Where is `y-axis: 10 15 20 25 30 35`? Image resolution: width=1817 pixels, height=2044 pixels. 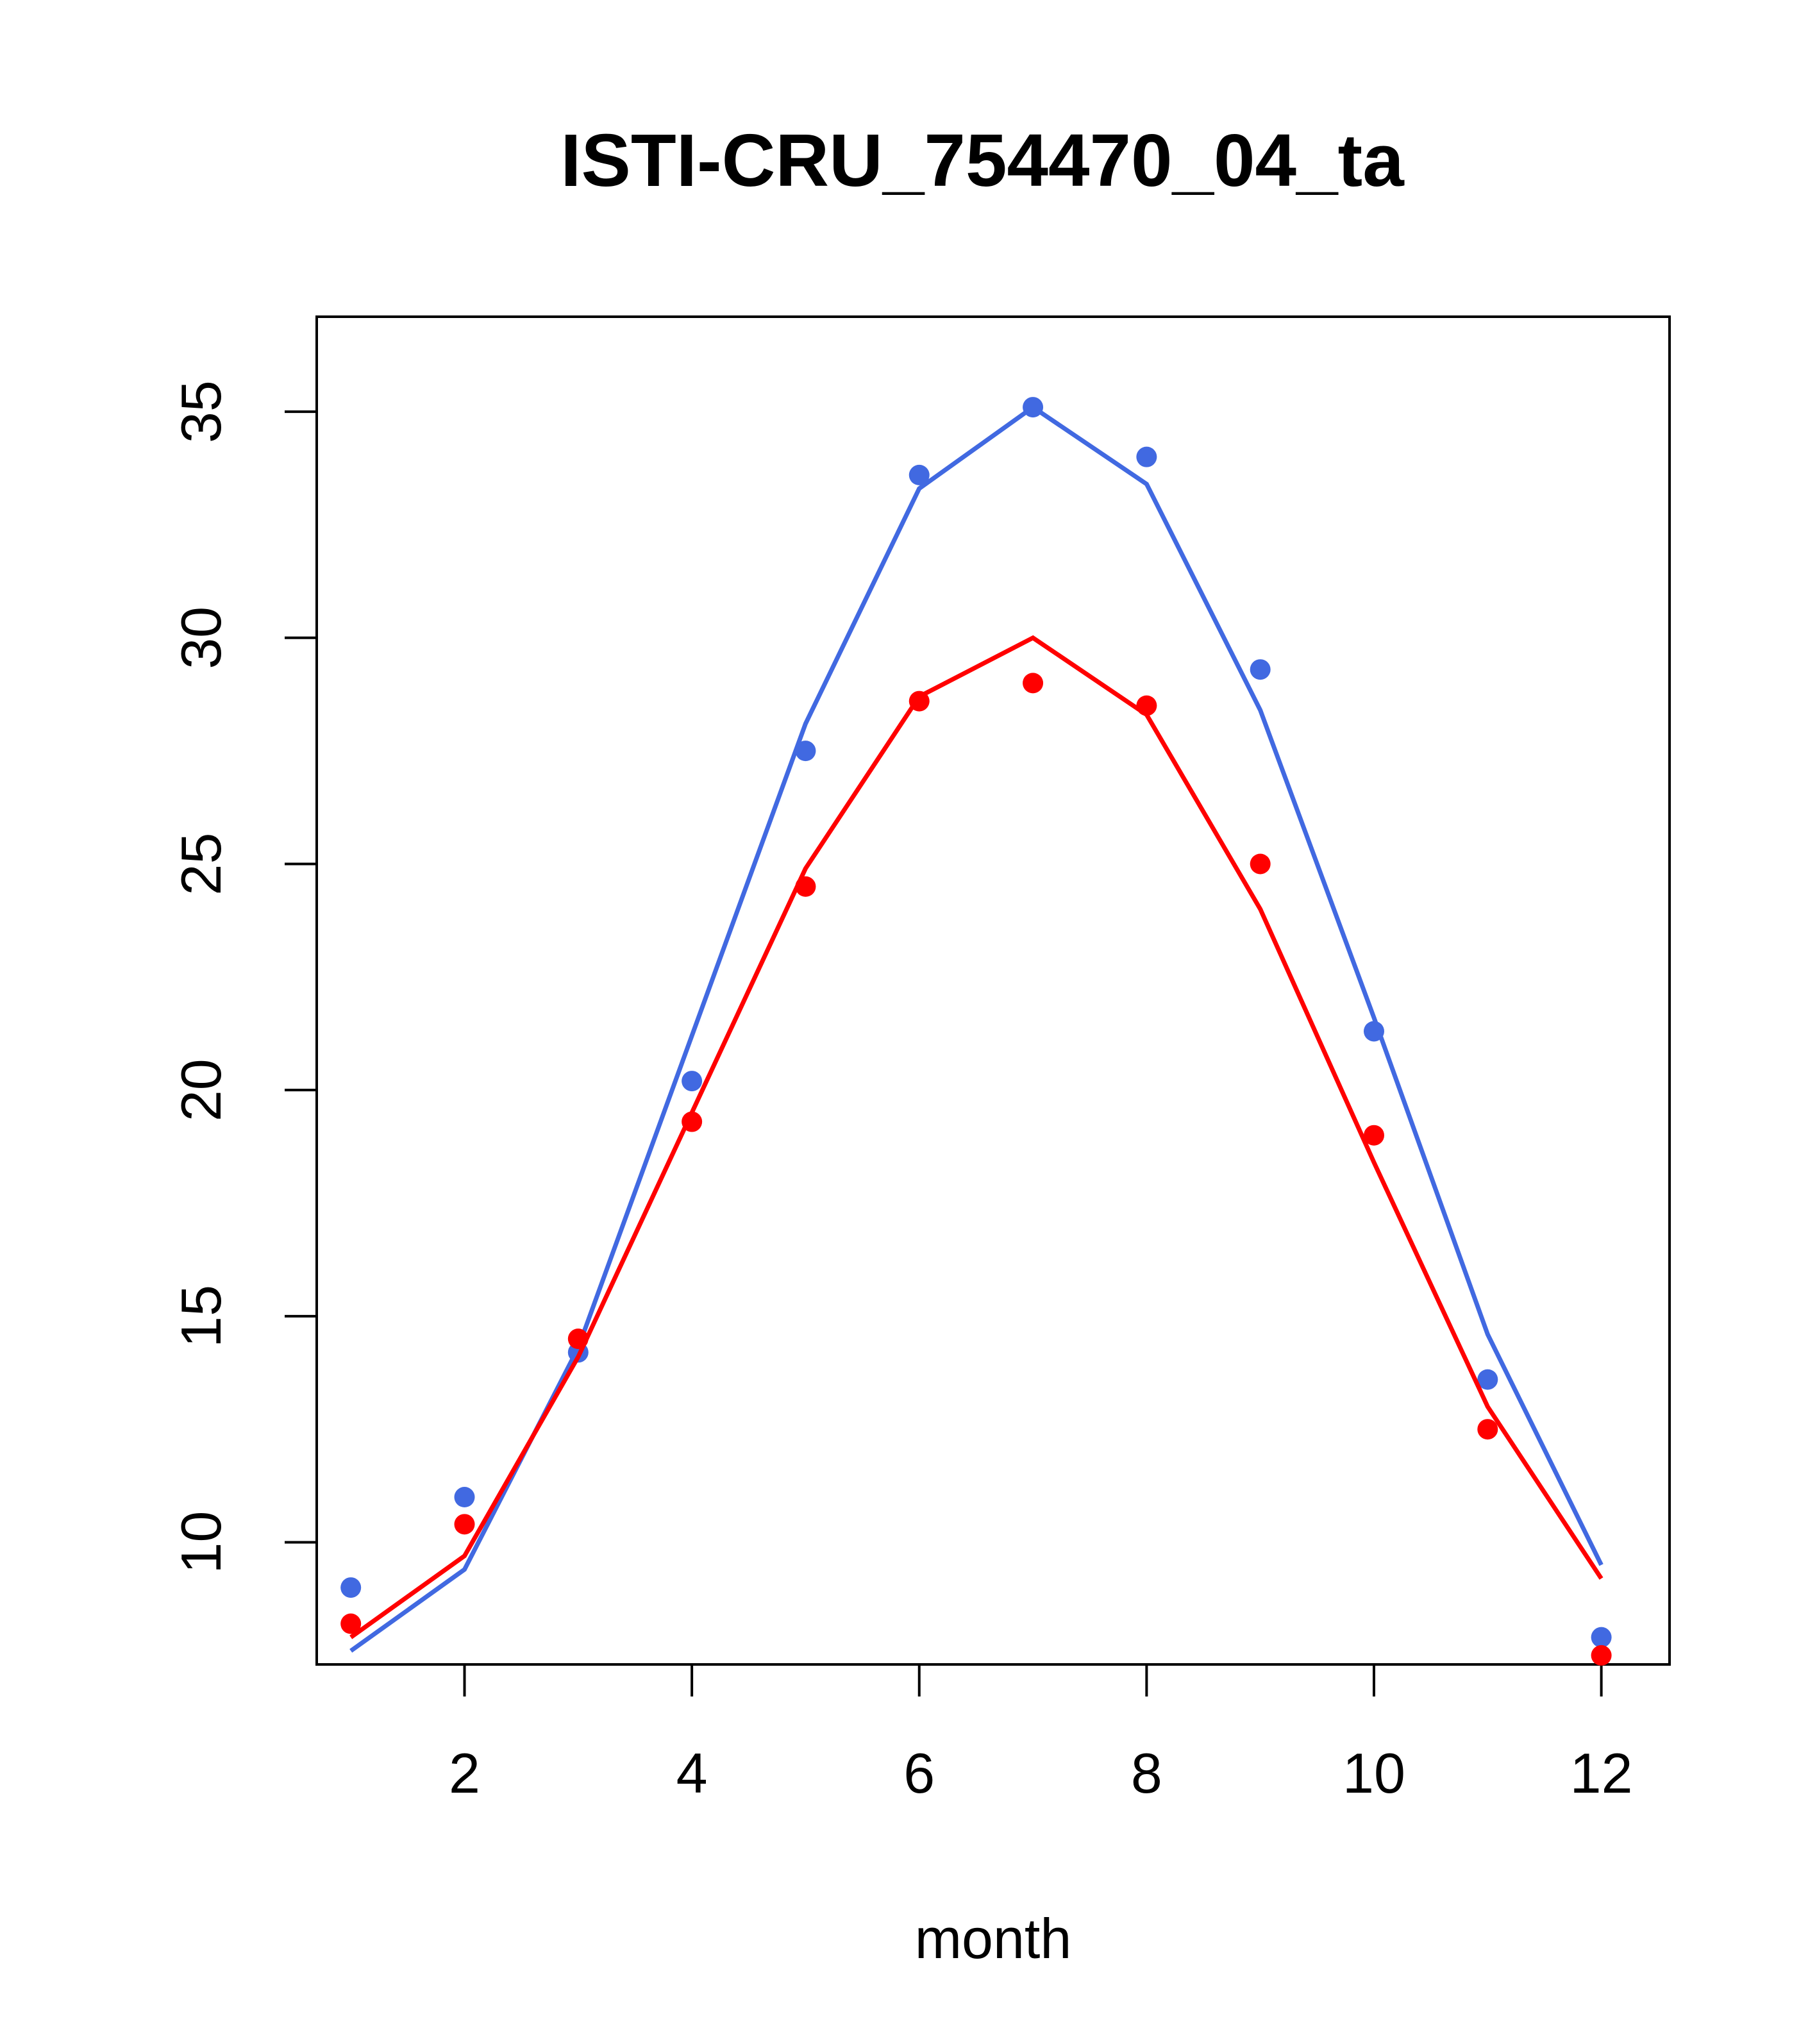 y-axis: 10 15 20 25 30 35 is located at coordinates (243, 977).